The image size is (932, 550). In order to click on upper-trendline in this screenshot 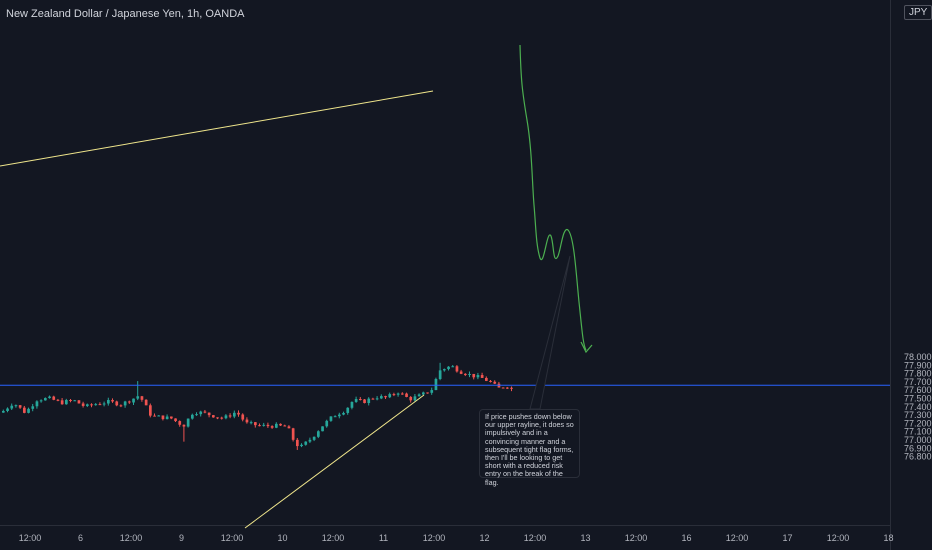, I will do `click(217, 128)`.